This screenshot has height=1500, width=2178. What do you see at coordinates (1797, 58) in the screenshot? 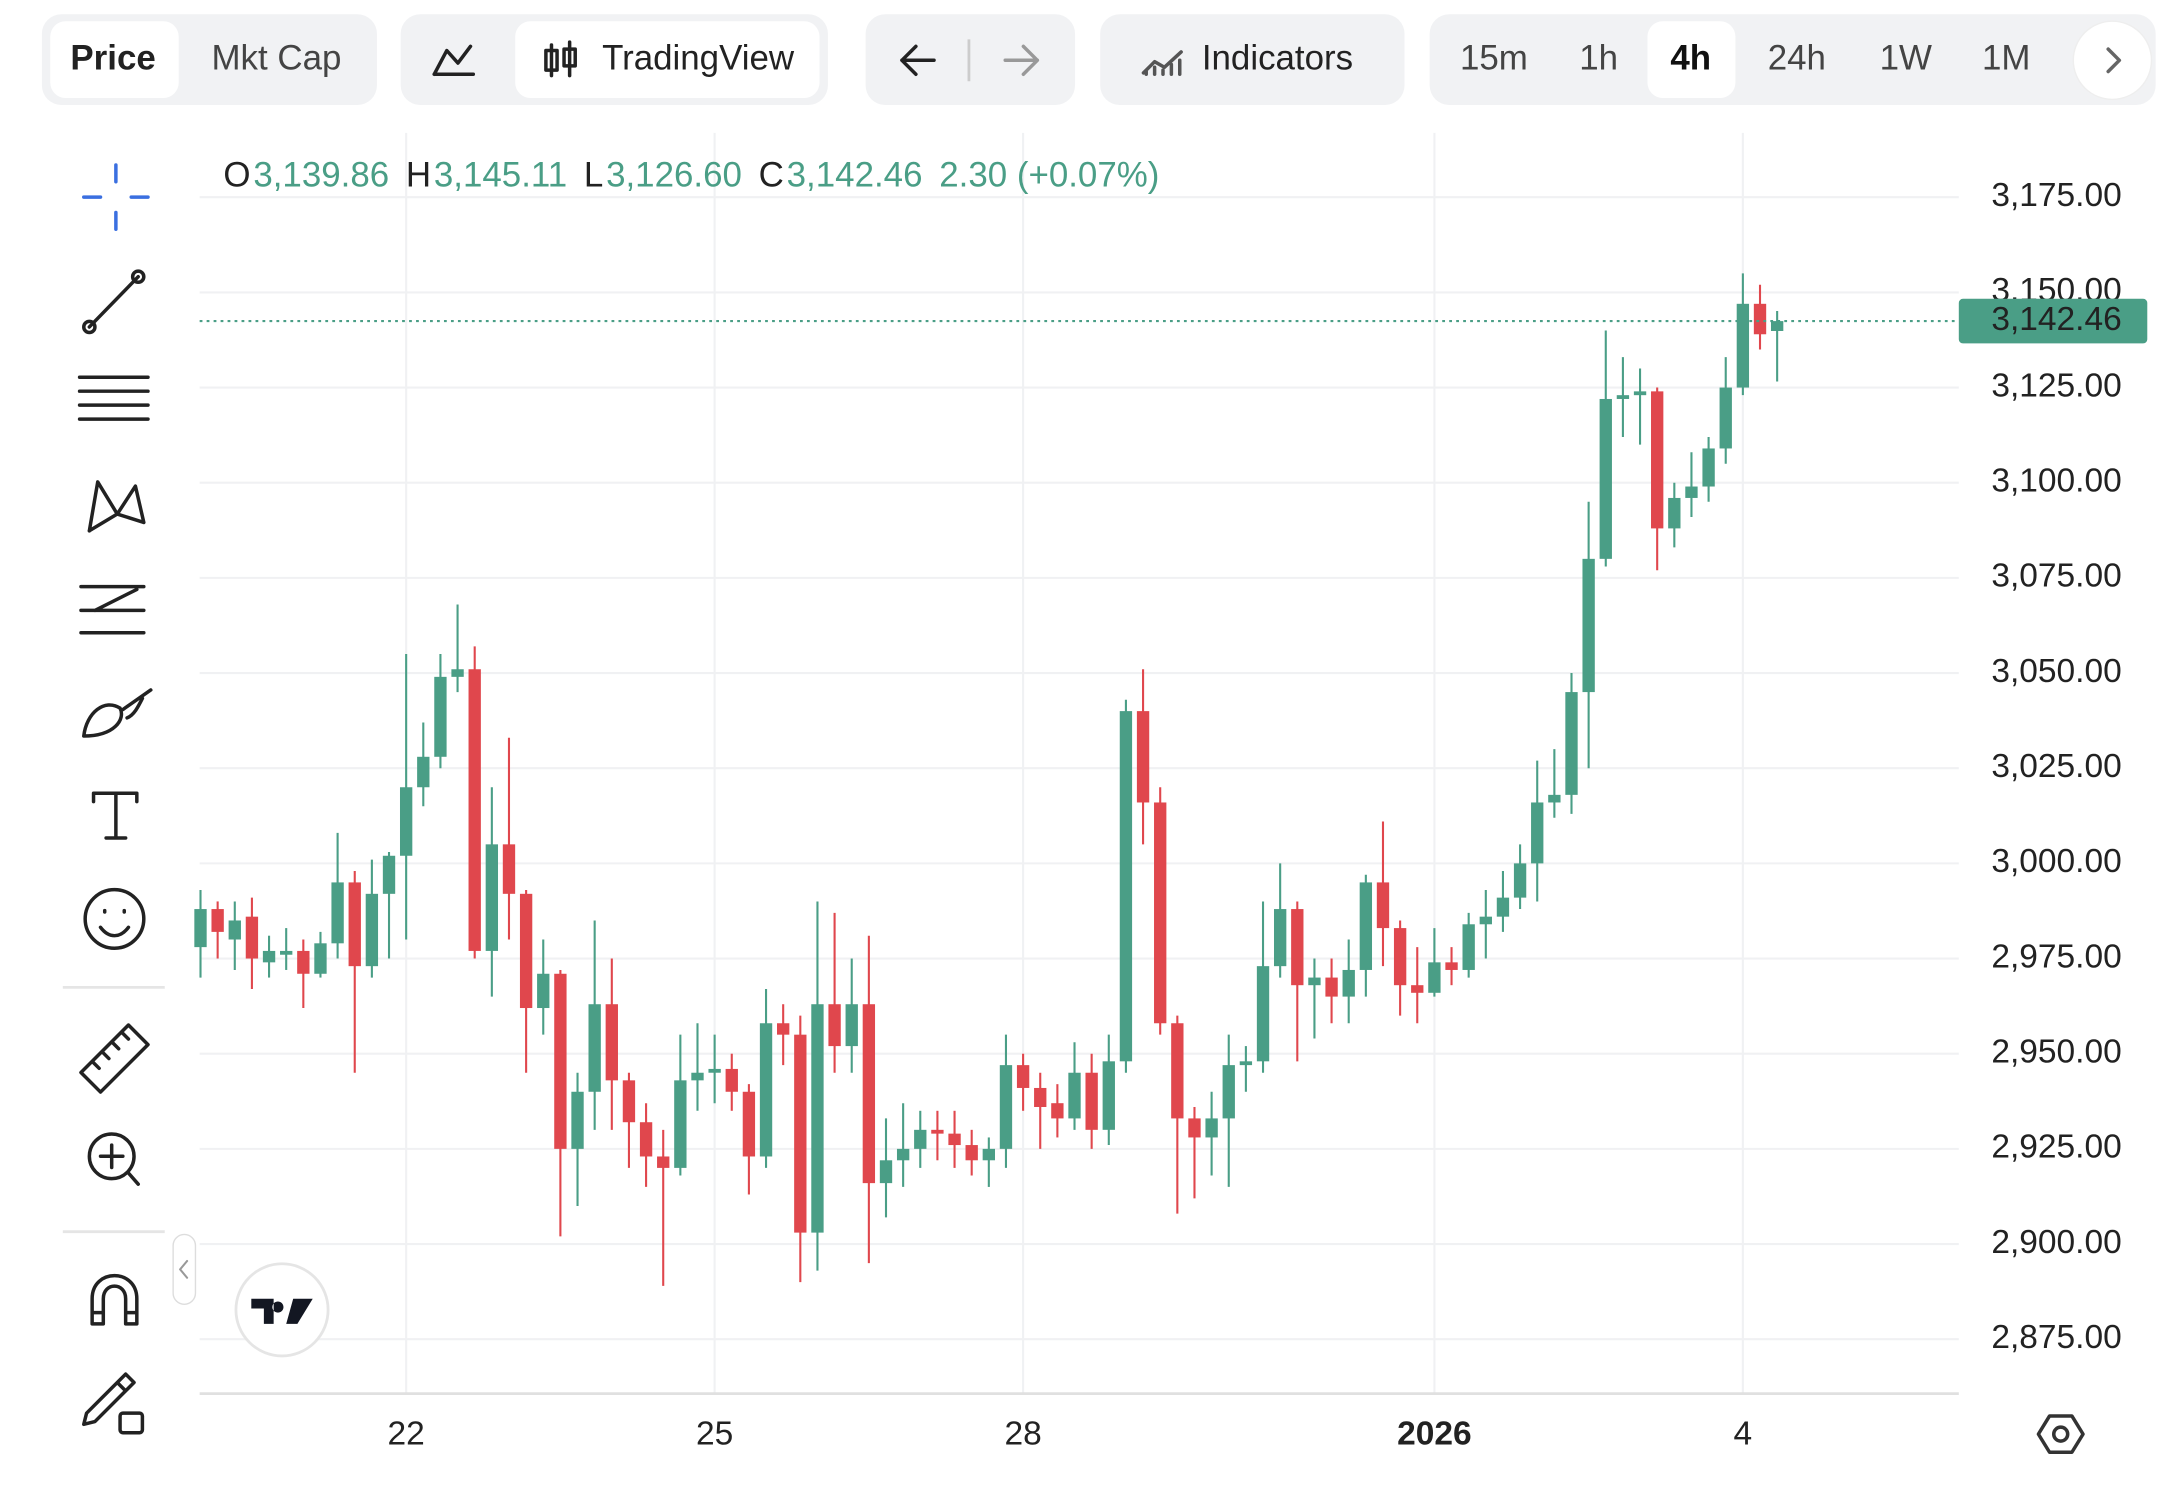
I see `interval-button: 24h` at bounding box center [1797, 58].